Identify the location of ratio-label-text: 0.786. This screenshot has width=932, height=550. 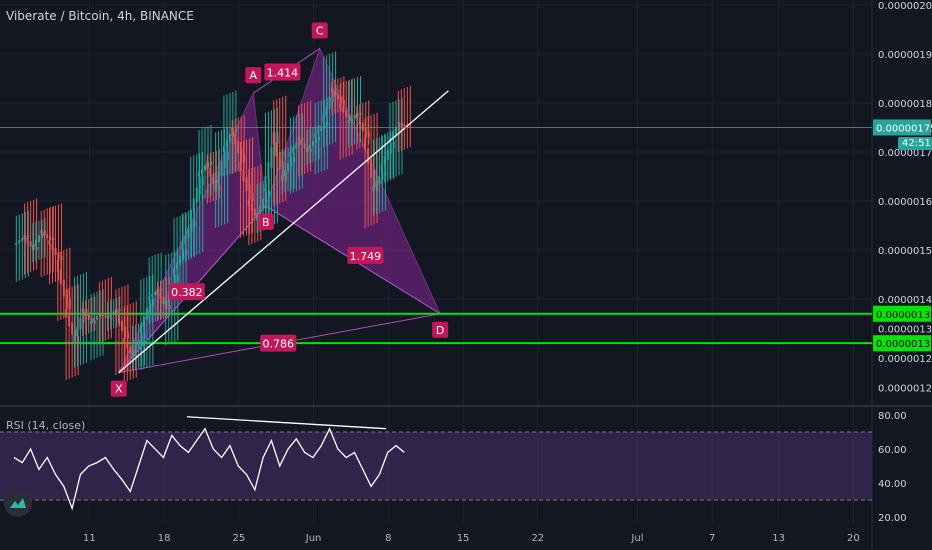
(278, 344).